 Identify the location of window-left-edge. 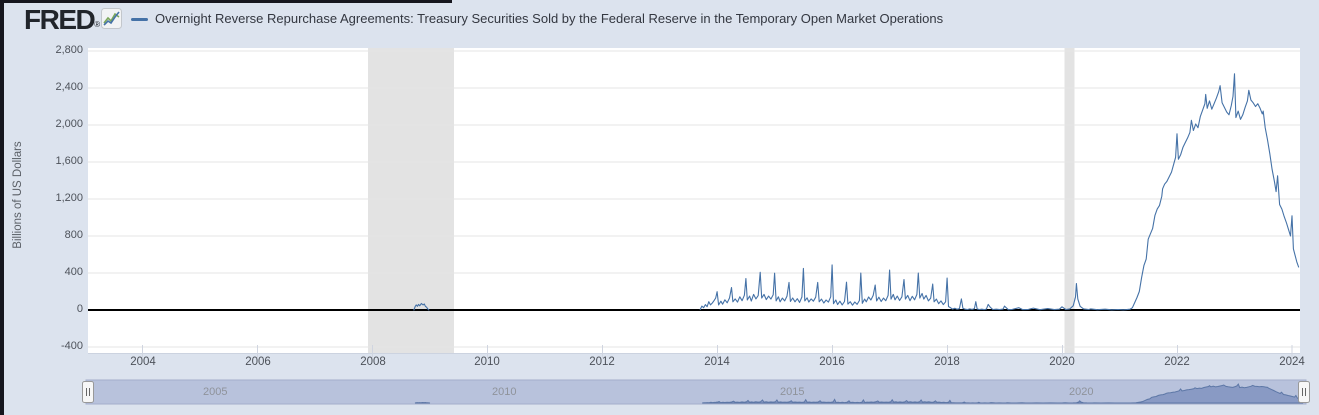
(2, 207).